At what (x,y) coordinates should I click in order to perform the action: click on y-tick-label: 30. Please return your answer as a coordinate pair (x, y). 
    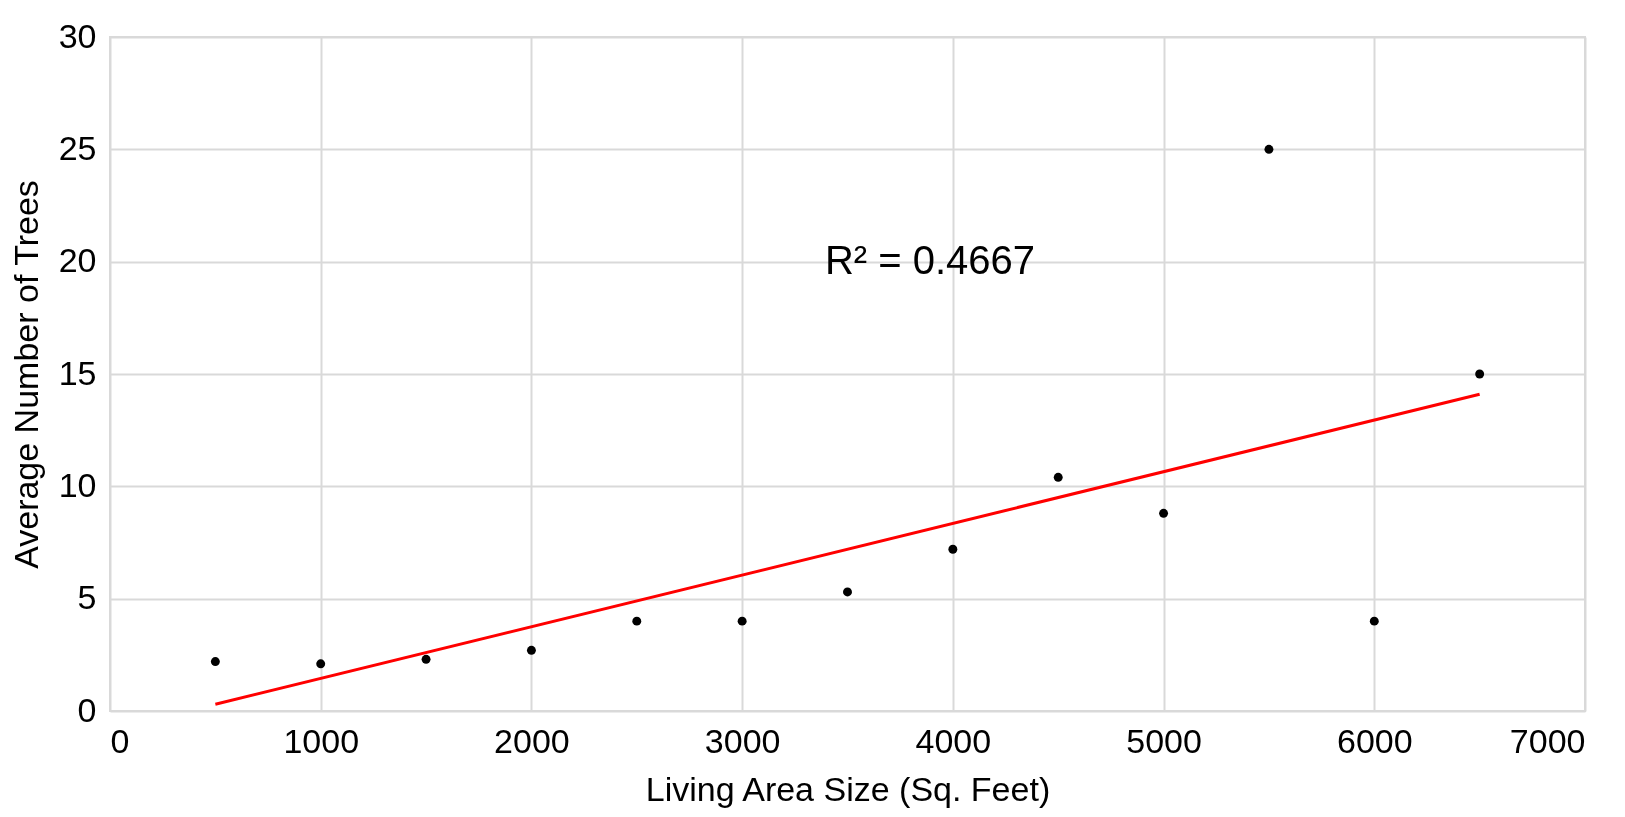
    Looking at the image, I should click on (77, 35).